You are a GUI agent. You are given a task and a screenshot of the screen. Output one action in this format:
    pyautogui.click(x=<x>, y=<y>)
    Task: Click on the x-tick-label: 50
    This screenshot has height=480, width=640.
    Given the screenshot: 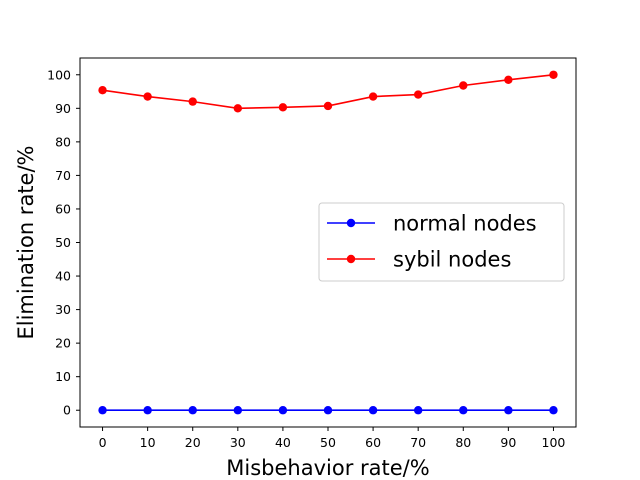 What is the action you would take?
    pyautogui.click(x=328, y=442)
    